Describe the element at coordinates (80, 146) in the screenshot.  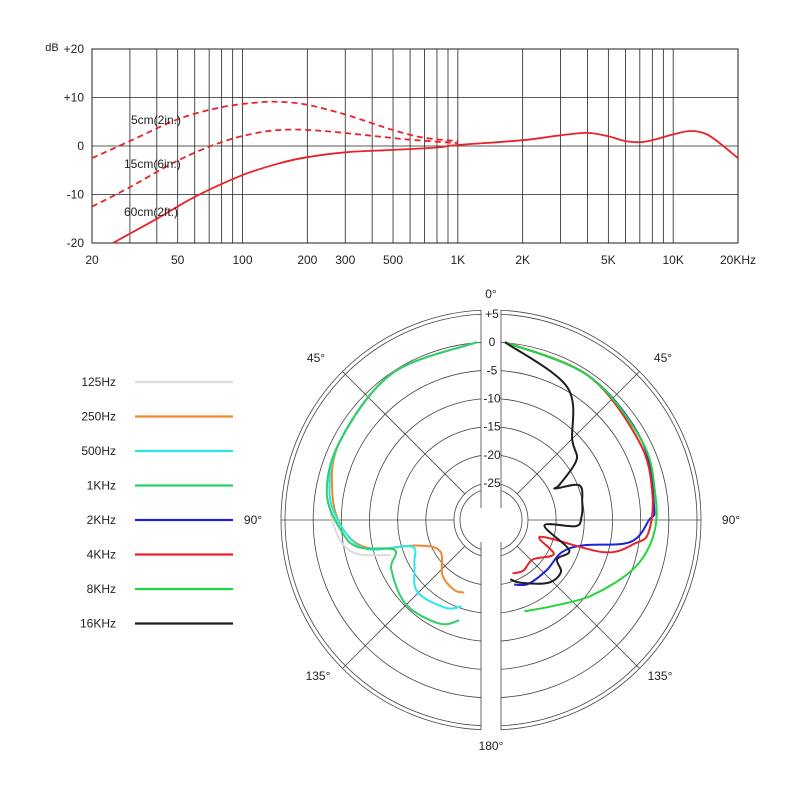
I see `y-tick-label: 0` at that location.